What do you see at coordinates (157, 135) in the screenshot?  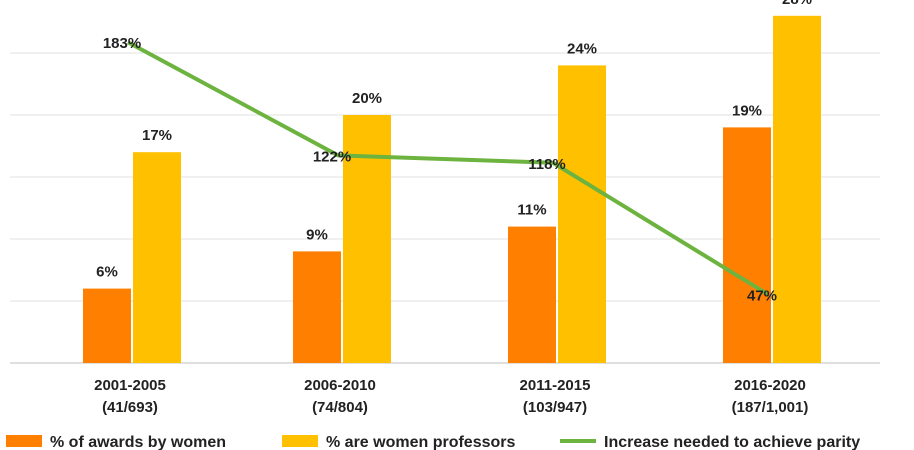 I see `bar-label-professors-0: 17%` at bounding box center [157, 135].